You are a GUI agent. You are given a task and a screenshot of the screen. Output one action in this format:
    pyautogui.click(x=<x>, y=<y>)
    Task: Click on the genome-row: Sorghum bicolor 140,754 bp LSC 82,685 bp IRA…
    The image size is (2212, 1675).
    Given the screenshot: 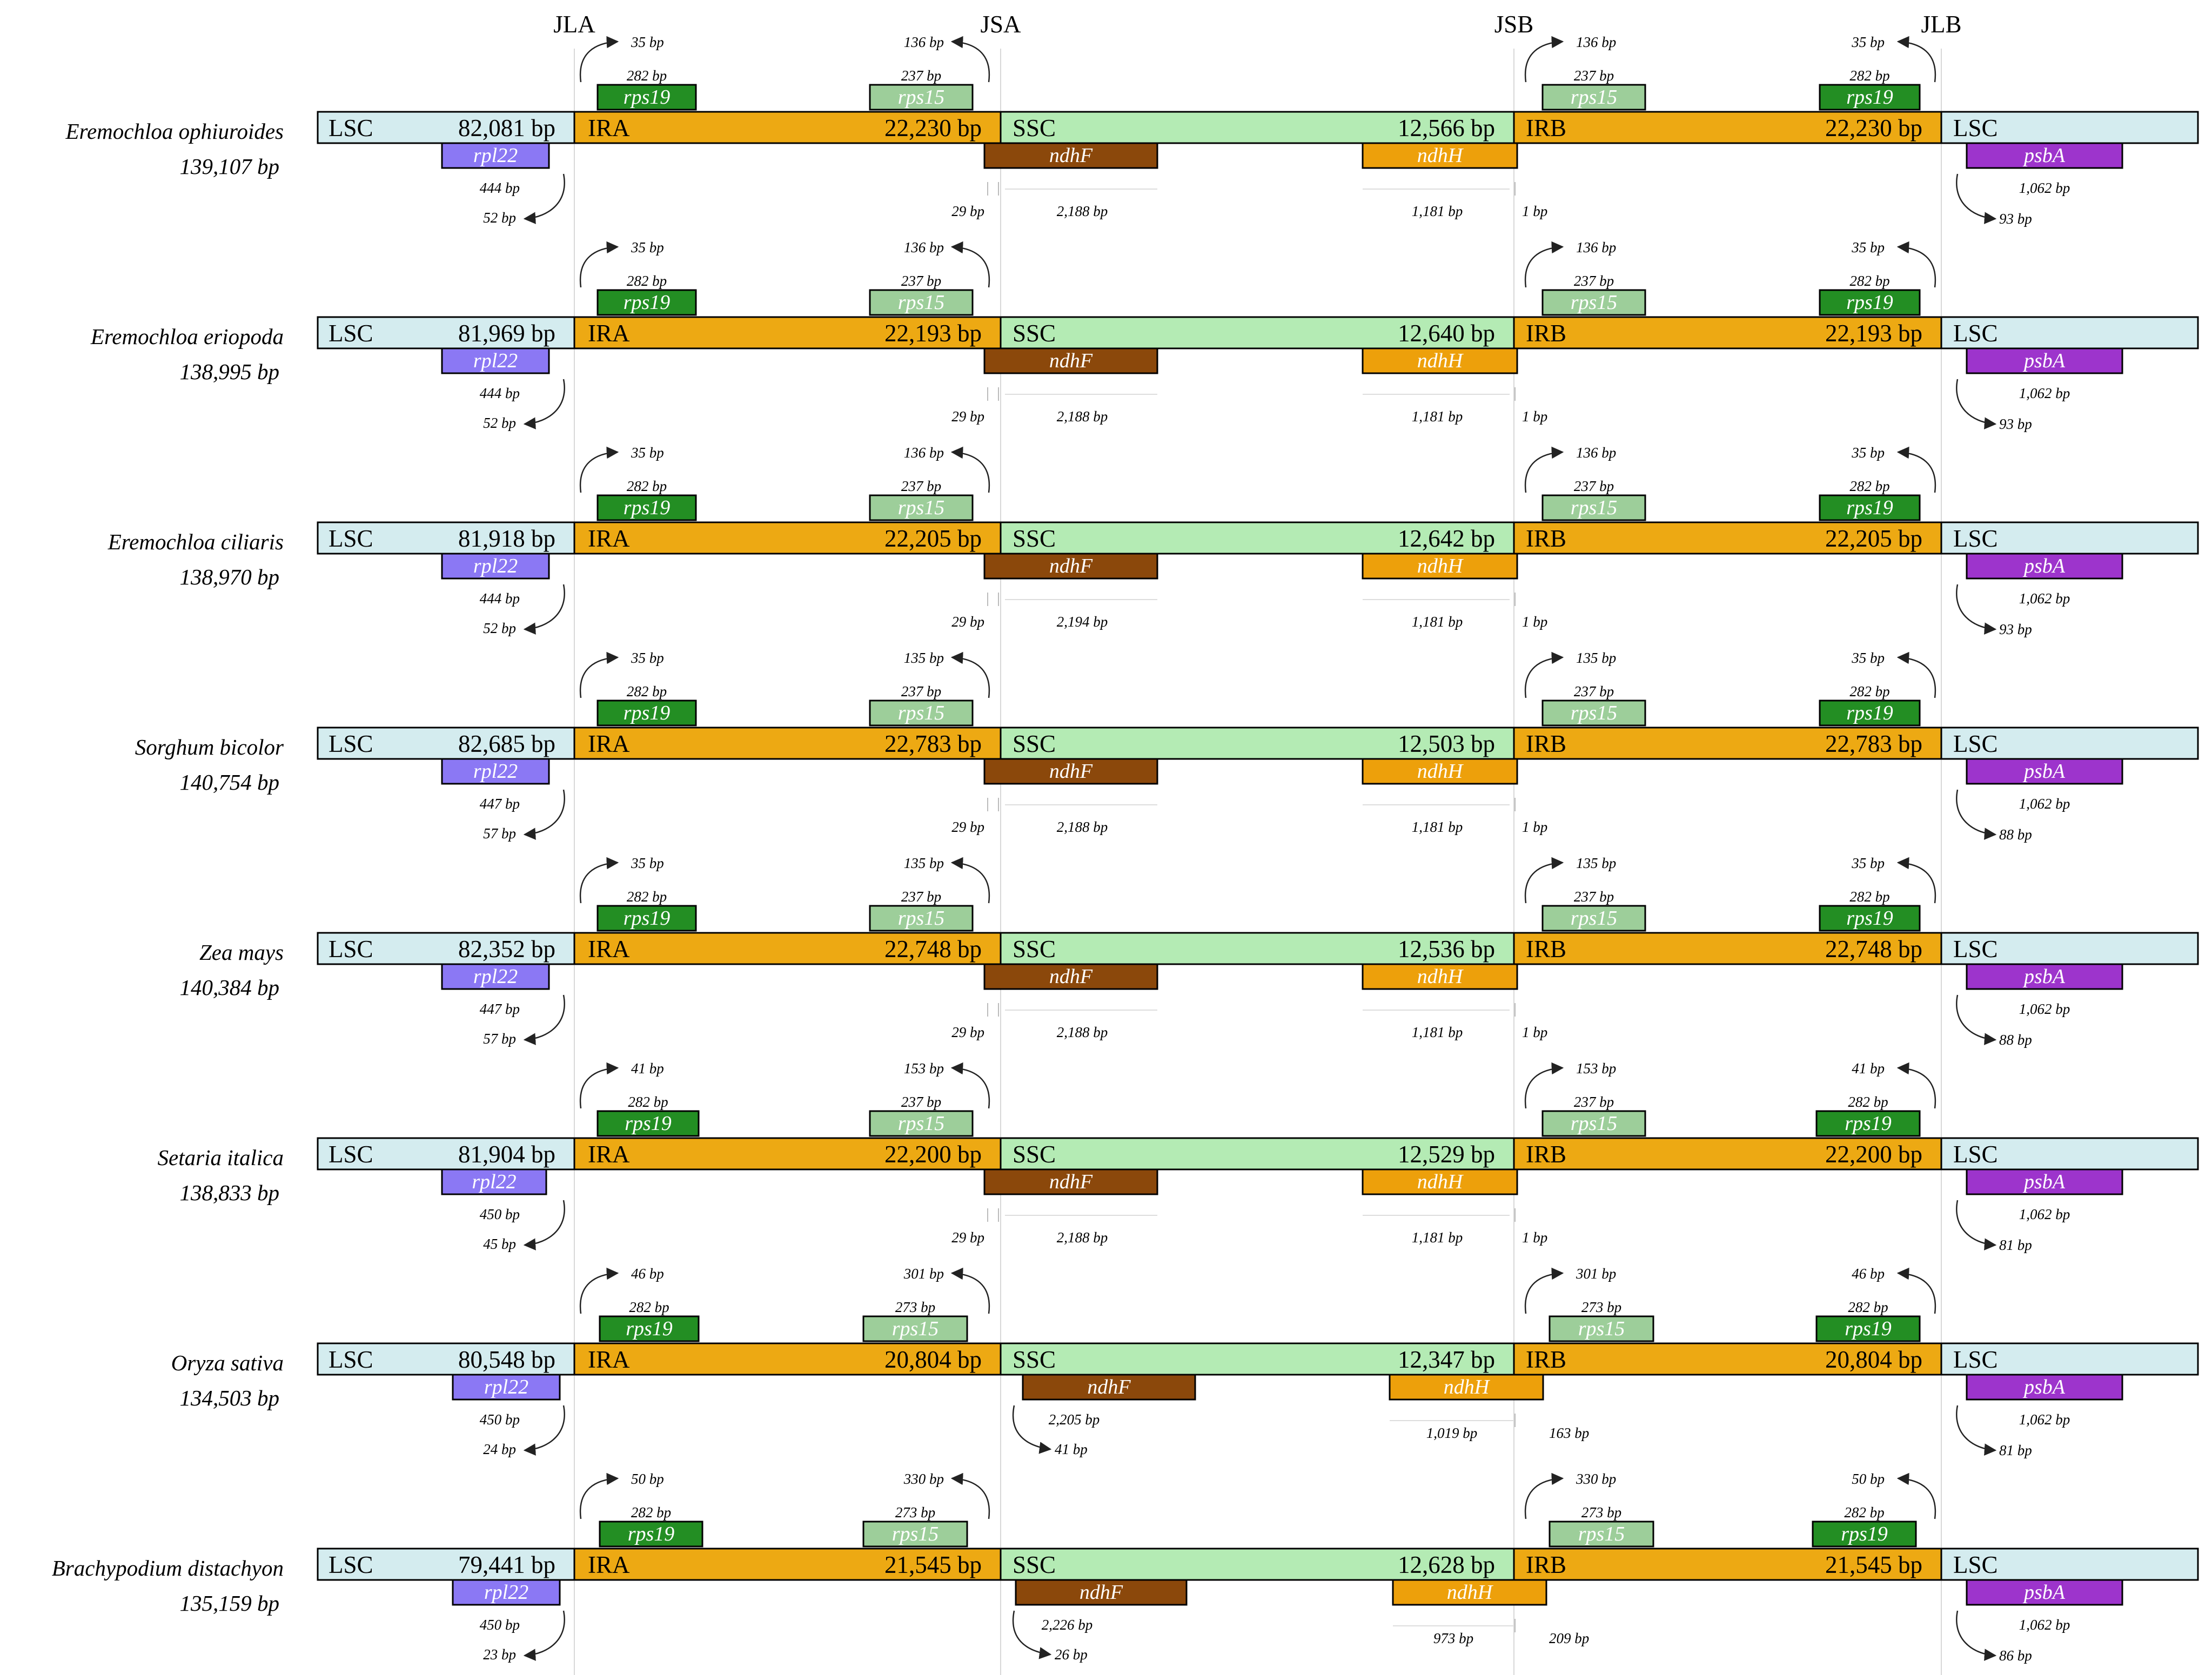 What is the action you would take?
    pyautogui.click(x=1167, y=746)
    